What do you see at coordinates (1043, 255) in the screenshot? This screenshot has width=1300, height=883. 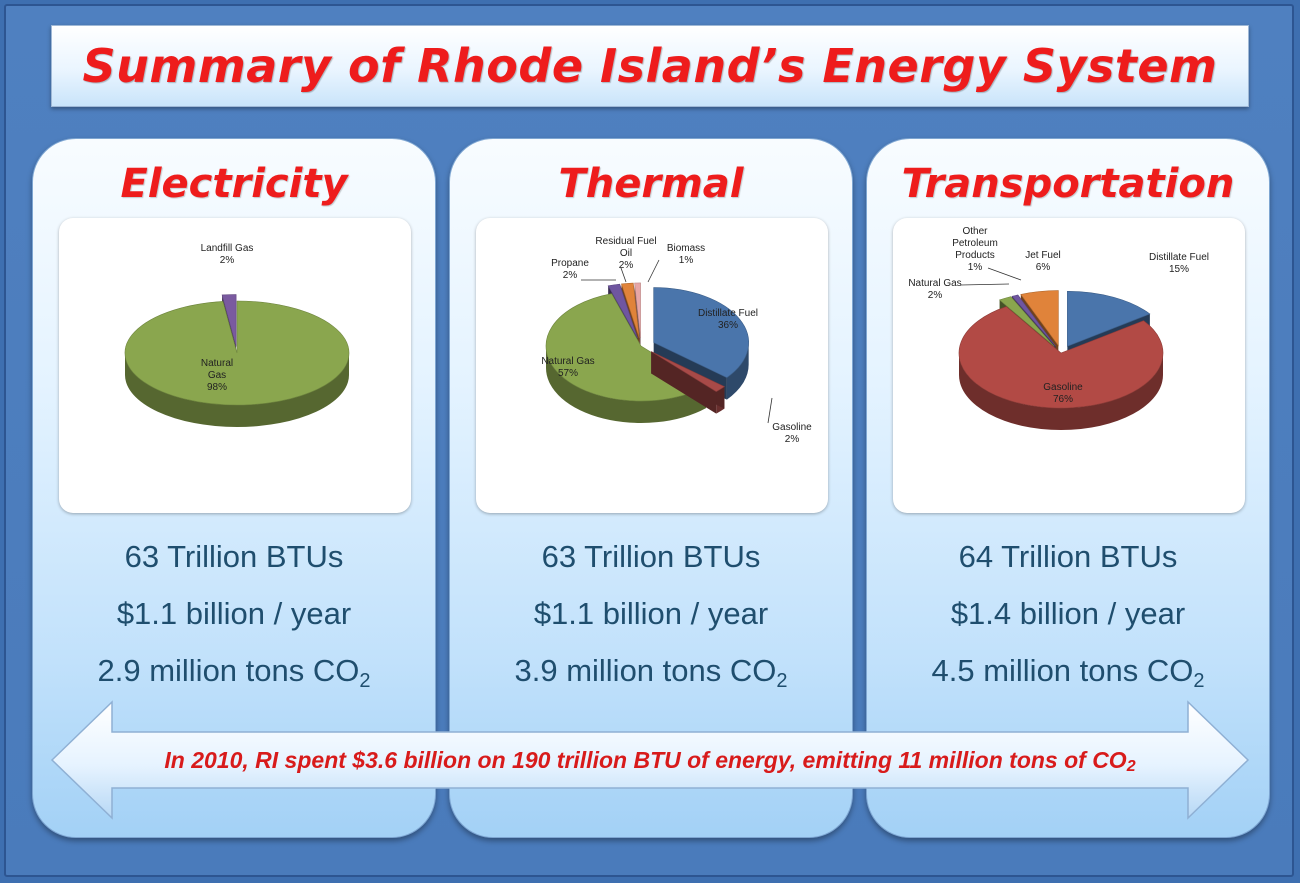 I see `slice-label-line: Jet Fuel` at bounding box center [1043, 255].